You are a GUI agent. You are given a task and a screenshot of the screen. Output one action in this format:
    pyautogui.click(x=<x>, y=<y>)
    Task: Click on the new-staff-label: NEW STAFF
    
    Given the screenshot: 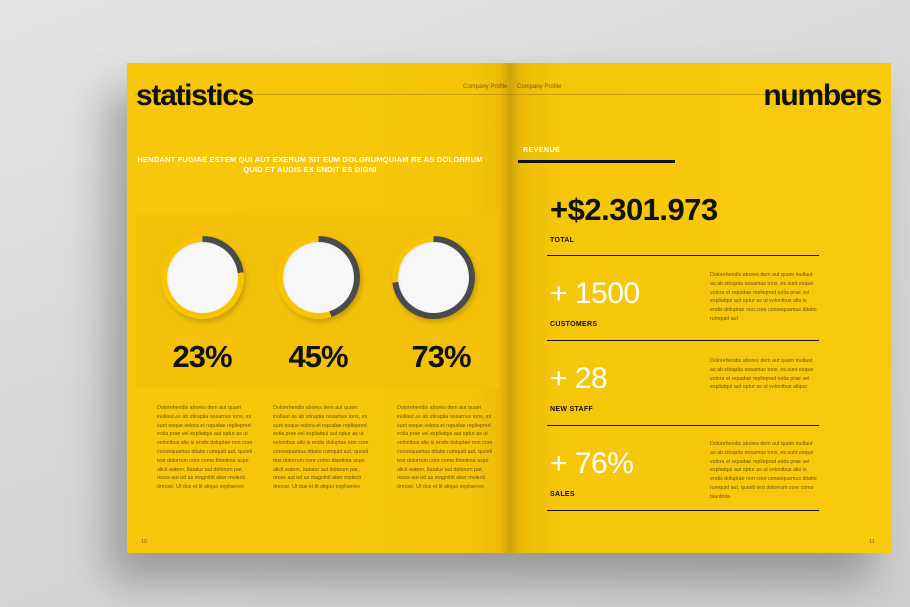 What is the action you would take?
    pyautogui.click(x=572, y=409)
    